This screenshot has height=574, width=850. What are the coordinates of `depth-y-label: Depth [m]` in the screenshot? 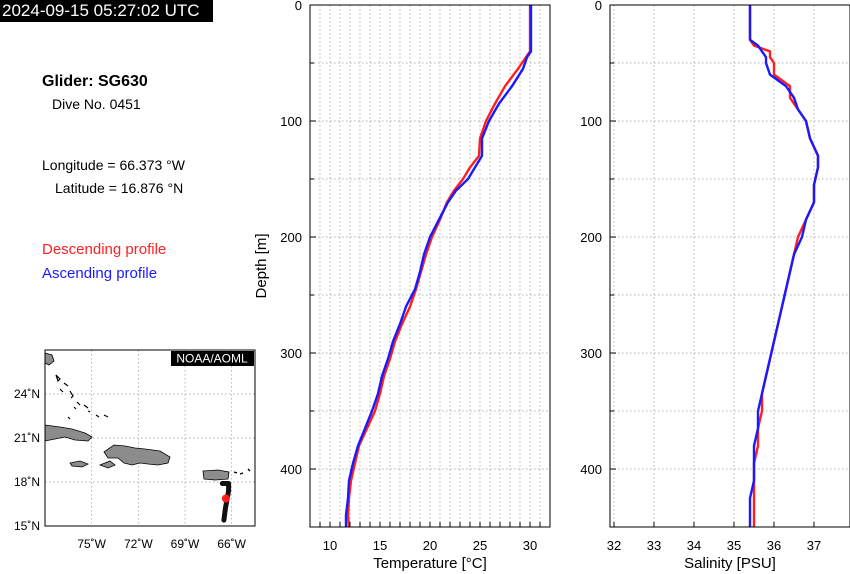 It's located at (261, 265).